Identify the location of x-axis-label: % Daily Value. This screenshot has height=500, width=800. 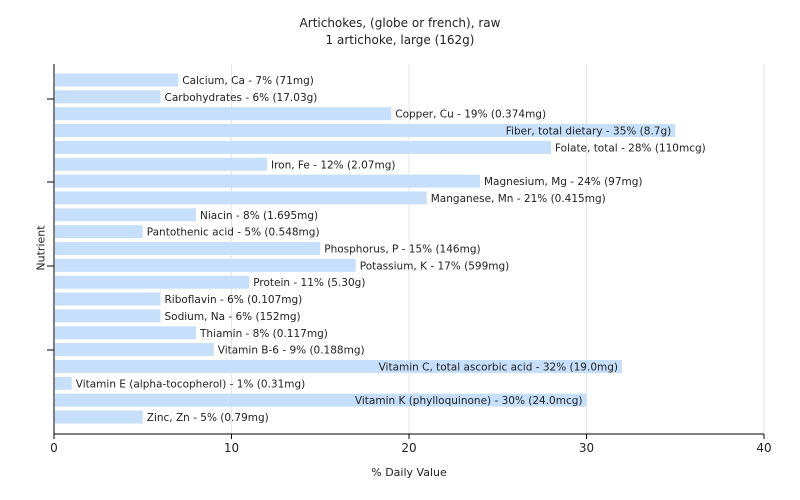
(409, 472).